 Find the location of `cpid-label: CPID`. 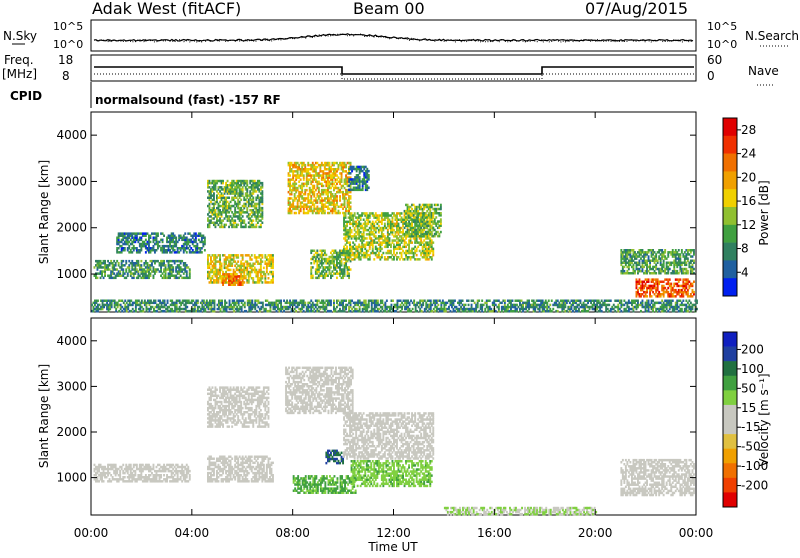

cpid-label: CPID is located at coordinates (26, 96).